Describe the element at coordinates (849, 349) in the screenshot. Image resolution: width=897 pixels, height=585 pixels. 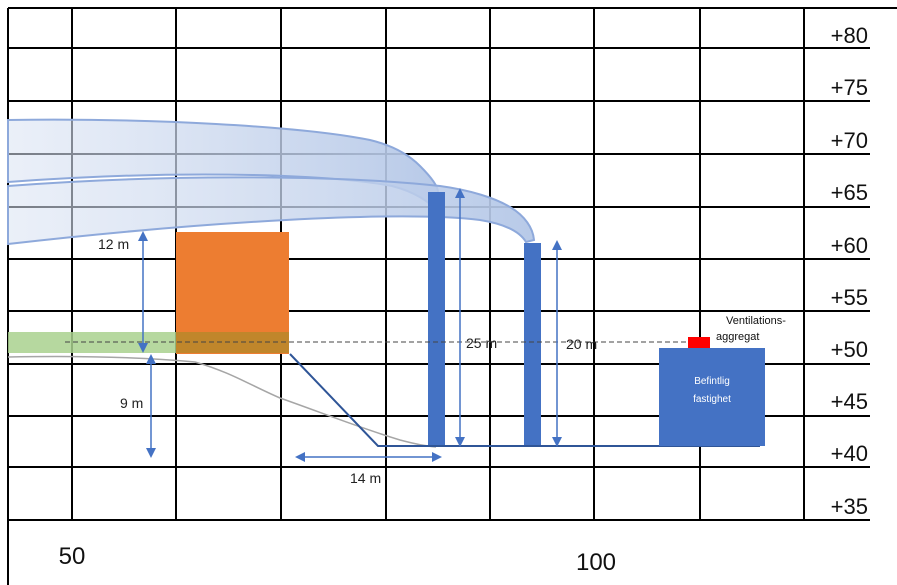
I see `elevation-label: +50` at that location.